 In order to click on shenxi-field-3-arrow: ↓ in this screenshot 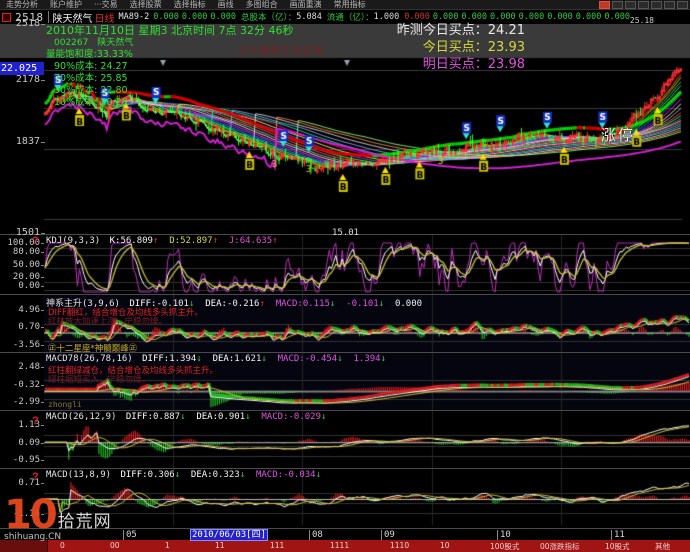, I will do `click(381, 304)`.